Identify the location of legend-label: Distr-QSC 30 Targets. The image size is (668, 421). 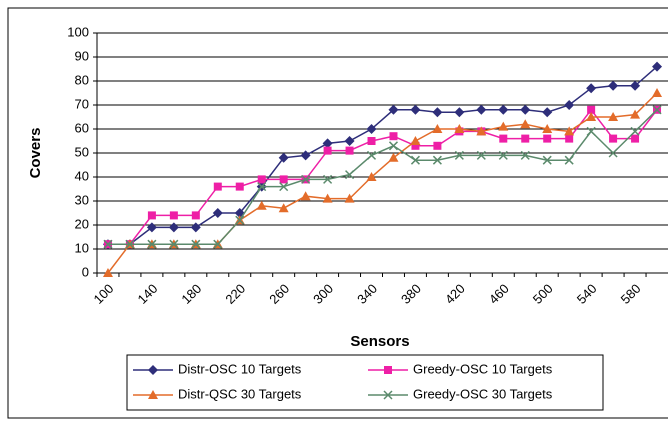
(240, 393).